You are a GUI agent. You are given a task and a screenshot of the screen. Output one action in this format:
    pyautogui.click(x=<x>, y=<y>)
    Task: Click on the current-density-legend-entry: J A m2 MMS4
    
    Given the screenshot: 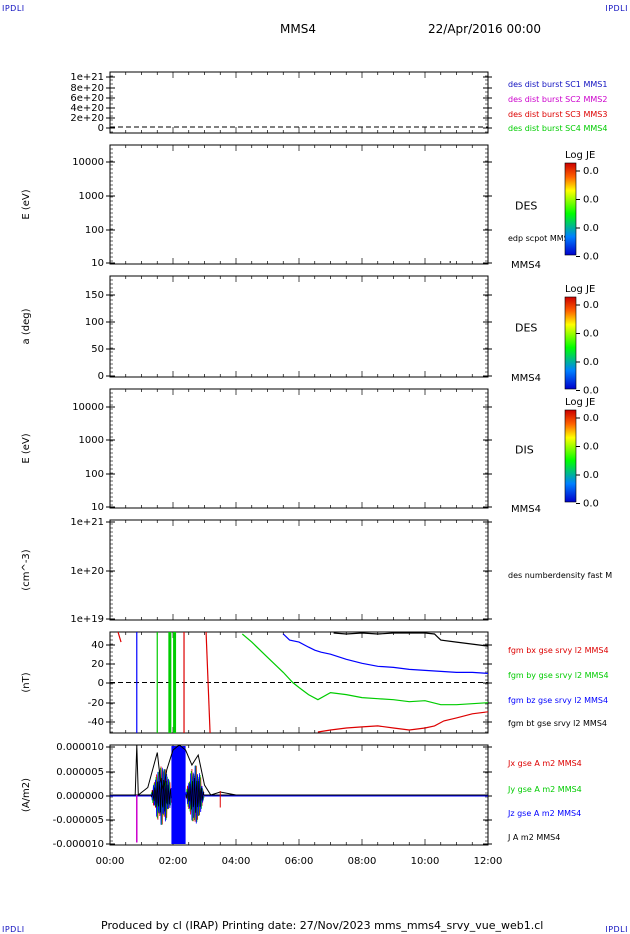 What is the action you would take?
    pyautogui.click(x=533, y=837)
    